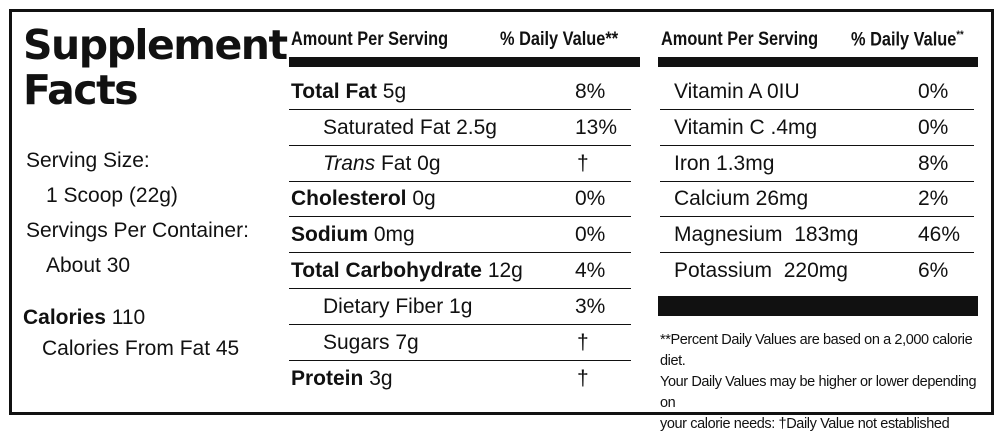 Image resolution: width=1000 pixels, height=435 pixels. What do you see at coordinates (590, 91) in the screenshot?
I see `nutrient-daily-value: 8%` at bounding box center [590, 91].